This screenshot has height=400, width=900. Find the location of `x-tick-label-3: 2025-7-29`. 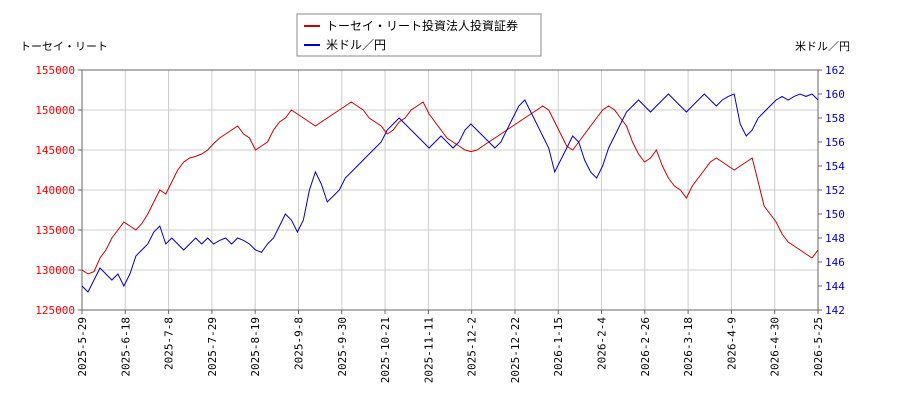

x-tick-label-3: 2025-7-29 is located at coordinates (212, 347).